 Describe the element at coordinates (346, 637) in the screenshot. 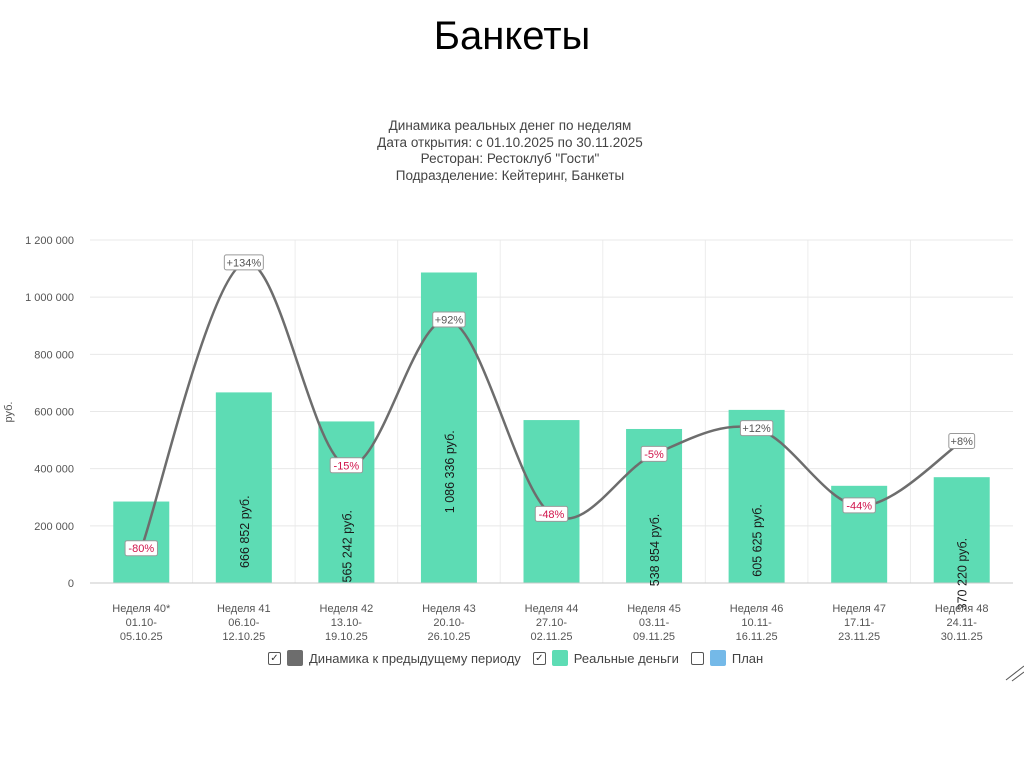

I see `x-tick-label: 19.10.25` at that location.